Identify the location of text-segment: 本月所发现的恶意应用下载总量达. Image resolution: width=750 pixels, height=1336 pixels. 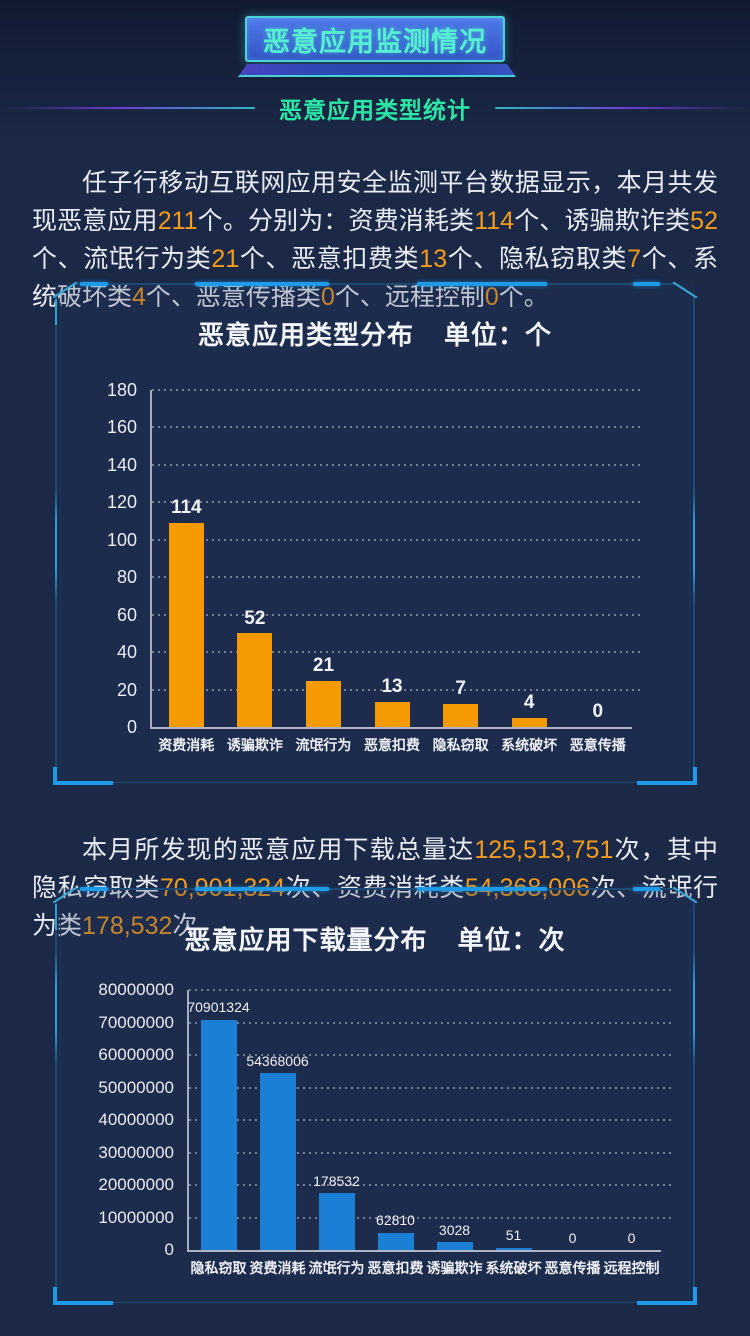
(278, 850).